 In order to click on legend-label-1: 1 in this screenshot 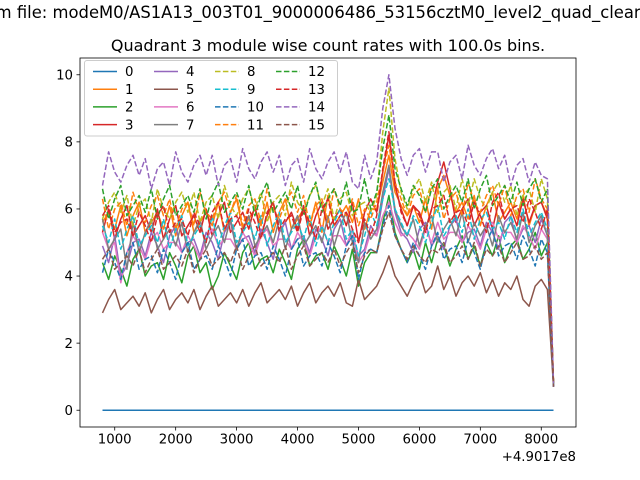, I will do `click(129, 90)`.